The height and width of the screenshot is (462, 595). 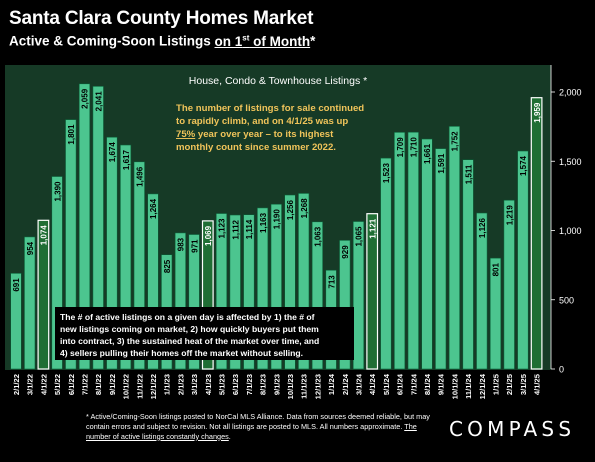 What do you see at coordinates (208, 384) in the screenshot?
I see `x-tick-label-4-1-23: 4/1/23` at bounding box center [208, 384].